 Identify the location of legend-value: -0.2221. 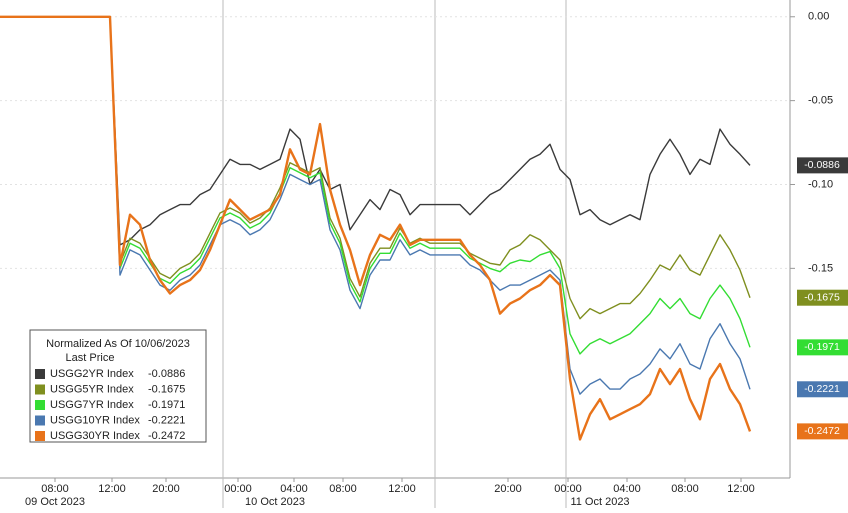
(166, 420).